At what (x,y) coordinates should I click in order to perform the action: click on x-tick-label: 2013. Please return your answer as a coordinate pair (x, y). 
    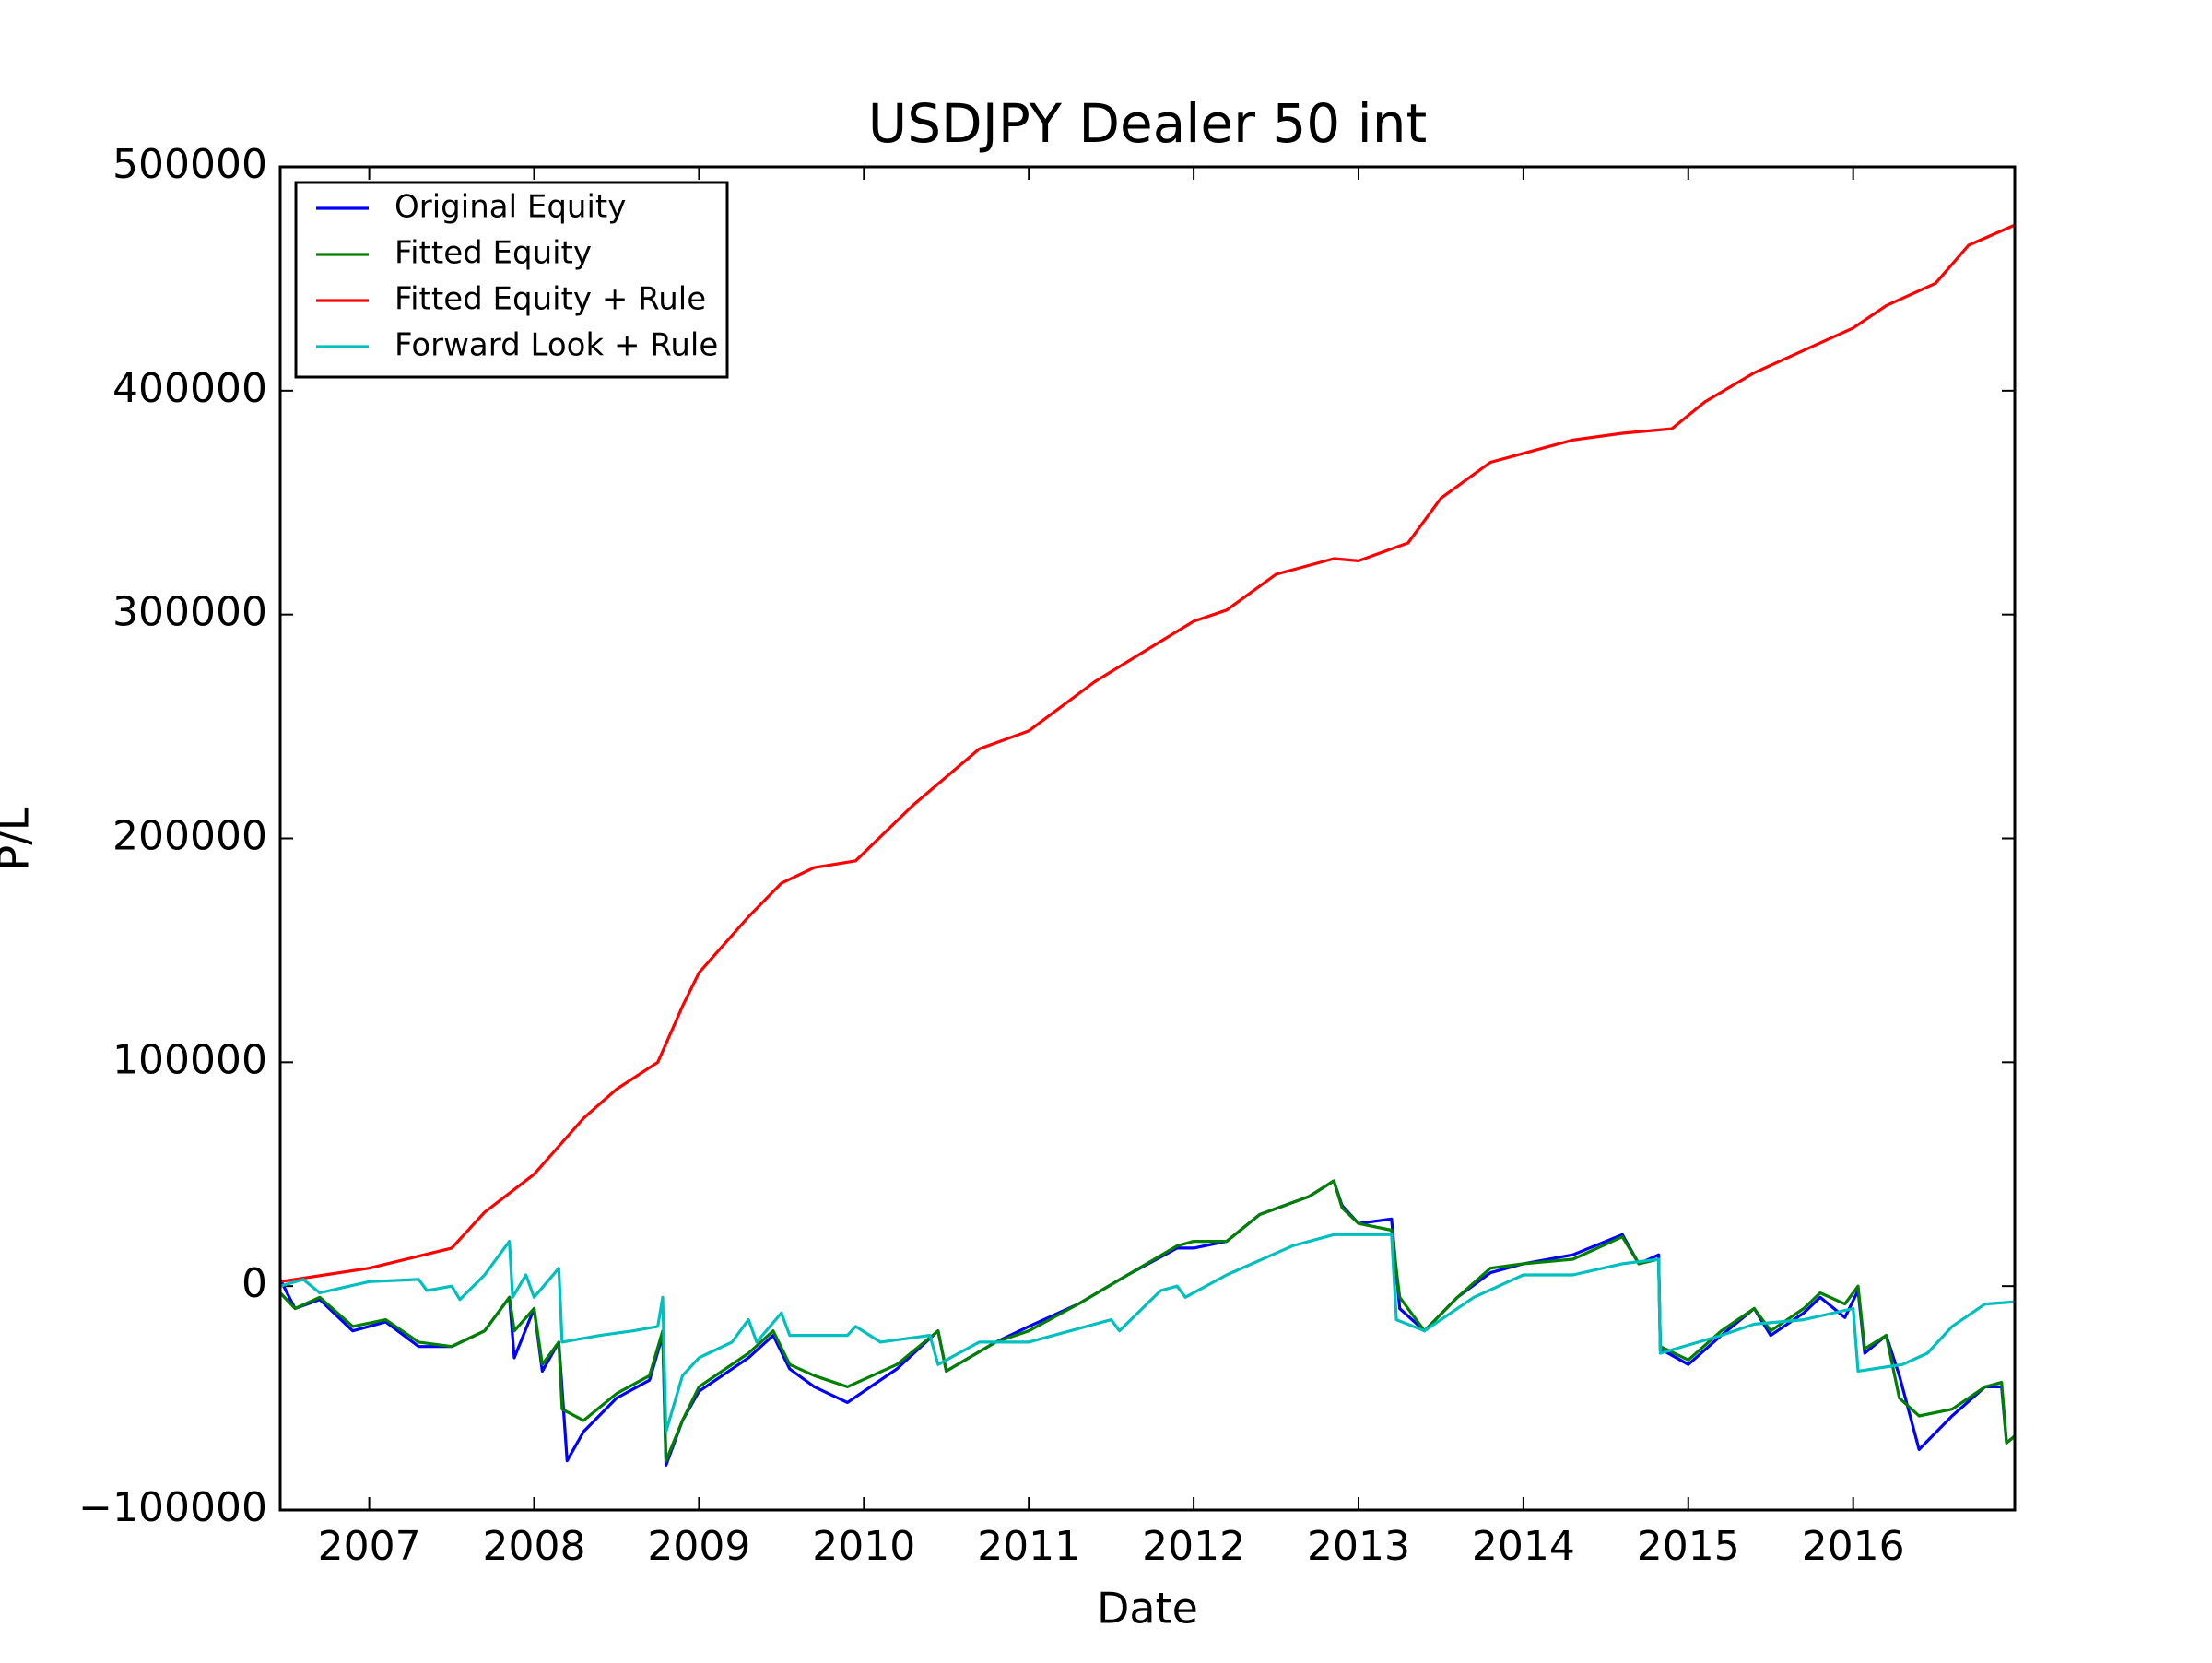
    Looking at the image, I should click on (1358, 1546).